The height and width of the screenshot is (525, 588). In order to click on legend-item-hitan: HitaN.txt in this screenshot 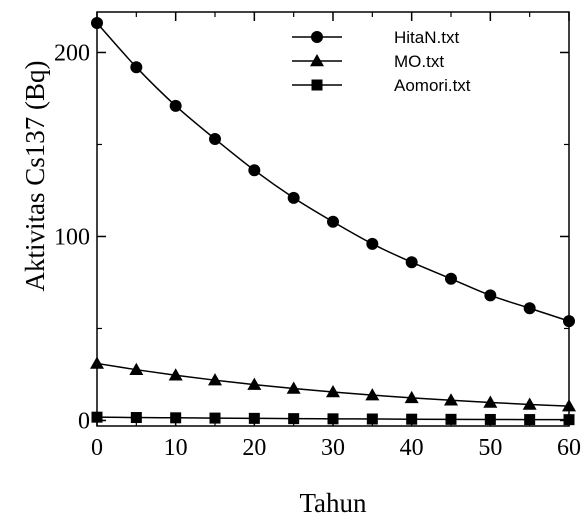, I will do `click(375, 37)`.